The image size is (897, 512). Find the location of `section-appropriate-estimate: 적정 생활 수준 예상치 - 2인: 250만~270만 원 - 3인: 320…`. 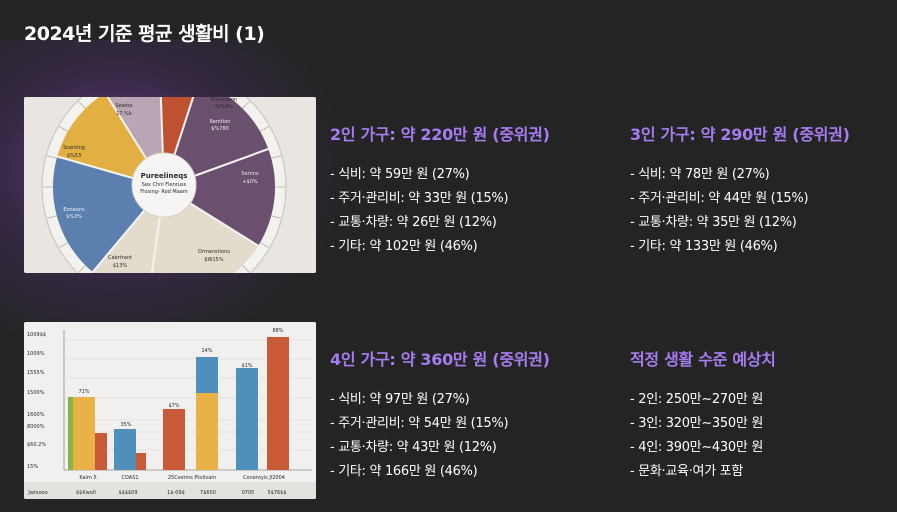

section-appropriate-estimate: 적정 생활 수준 예상치 - 2인: 250만~270만 원 - 3인: 320… is located at coordinates (760, 415).